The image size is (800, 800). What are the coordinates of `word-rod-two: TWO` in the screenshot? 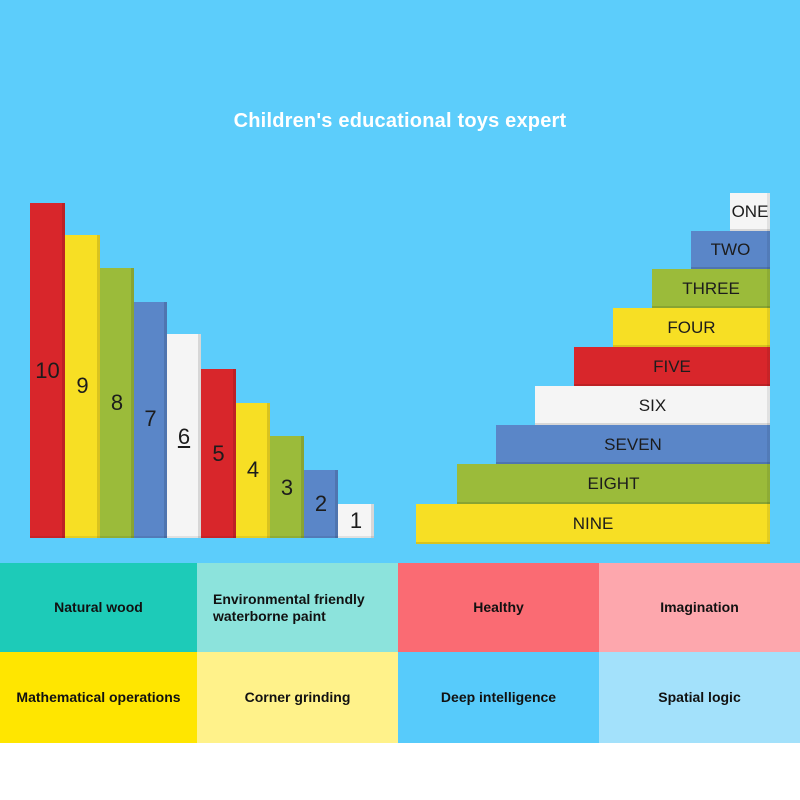 It's located at (730, 250).